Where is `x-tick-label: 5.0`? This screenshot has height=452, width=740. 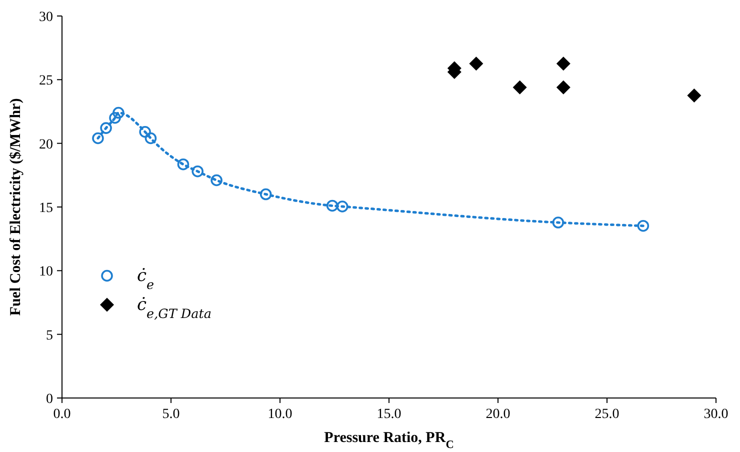 x-tick-label: 5.0 is located at coordinates (171, 414).